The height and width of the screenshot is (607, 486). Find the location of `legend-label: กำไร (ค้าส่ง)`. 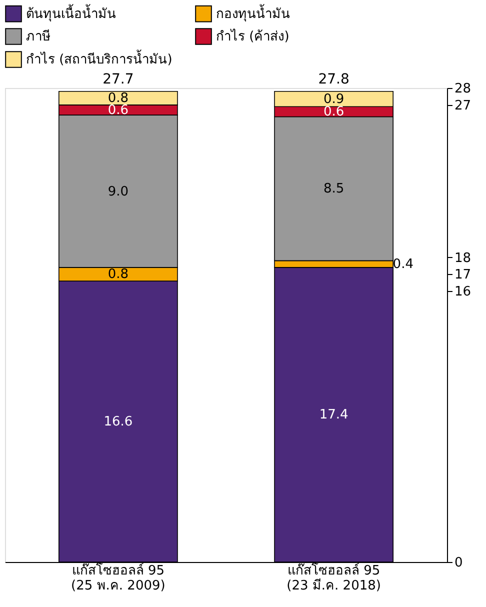

legend-label: กำไร (ค้าส่ง) is located at coordinates (253, 36).